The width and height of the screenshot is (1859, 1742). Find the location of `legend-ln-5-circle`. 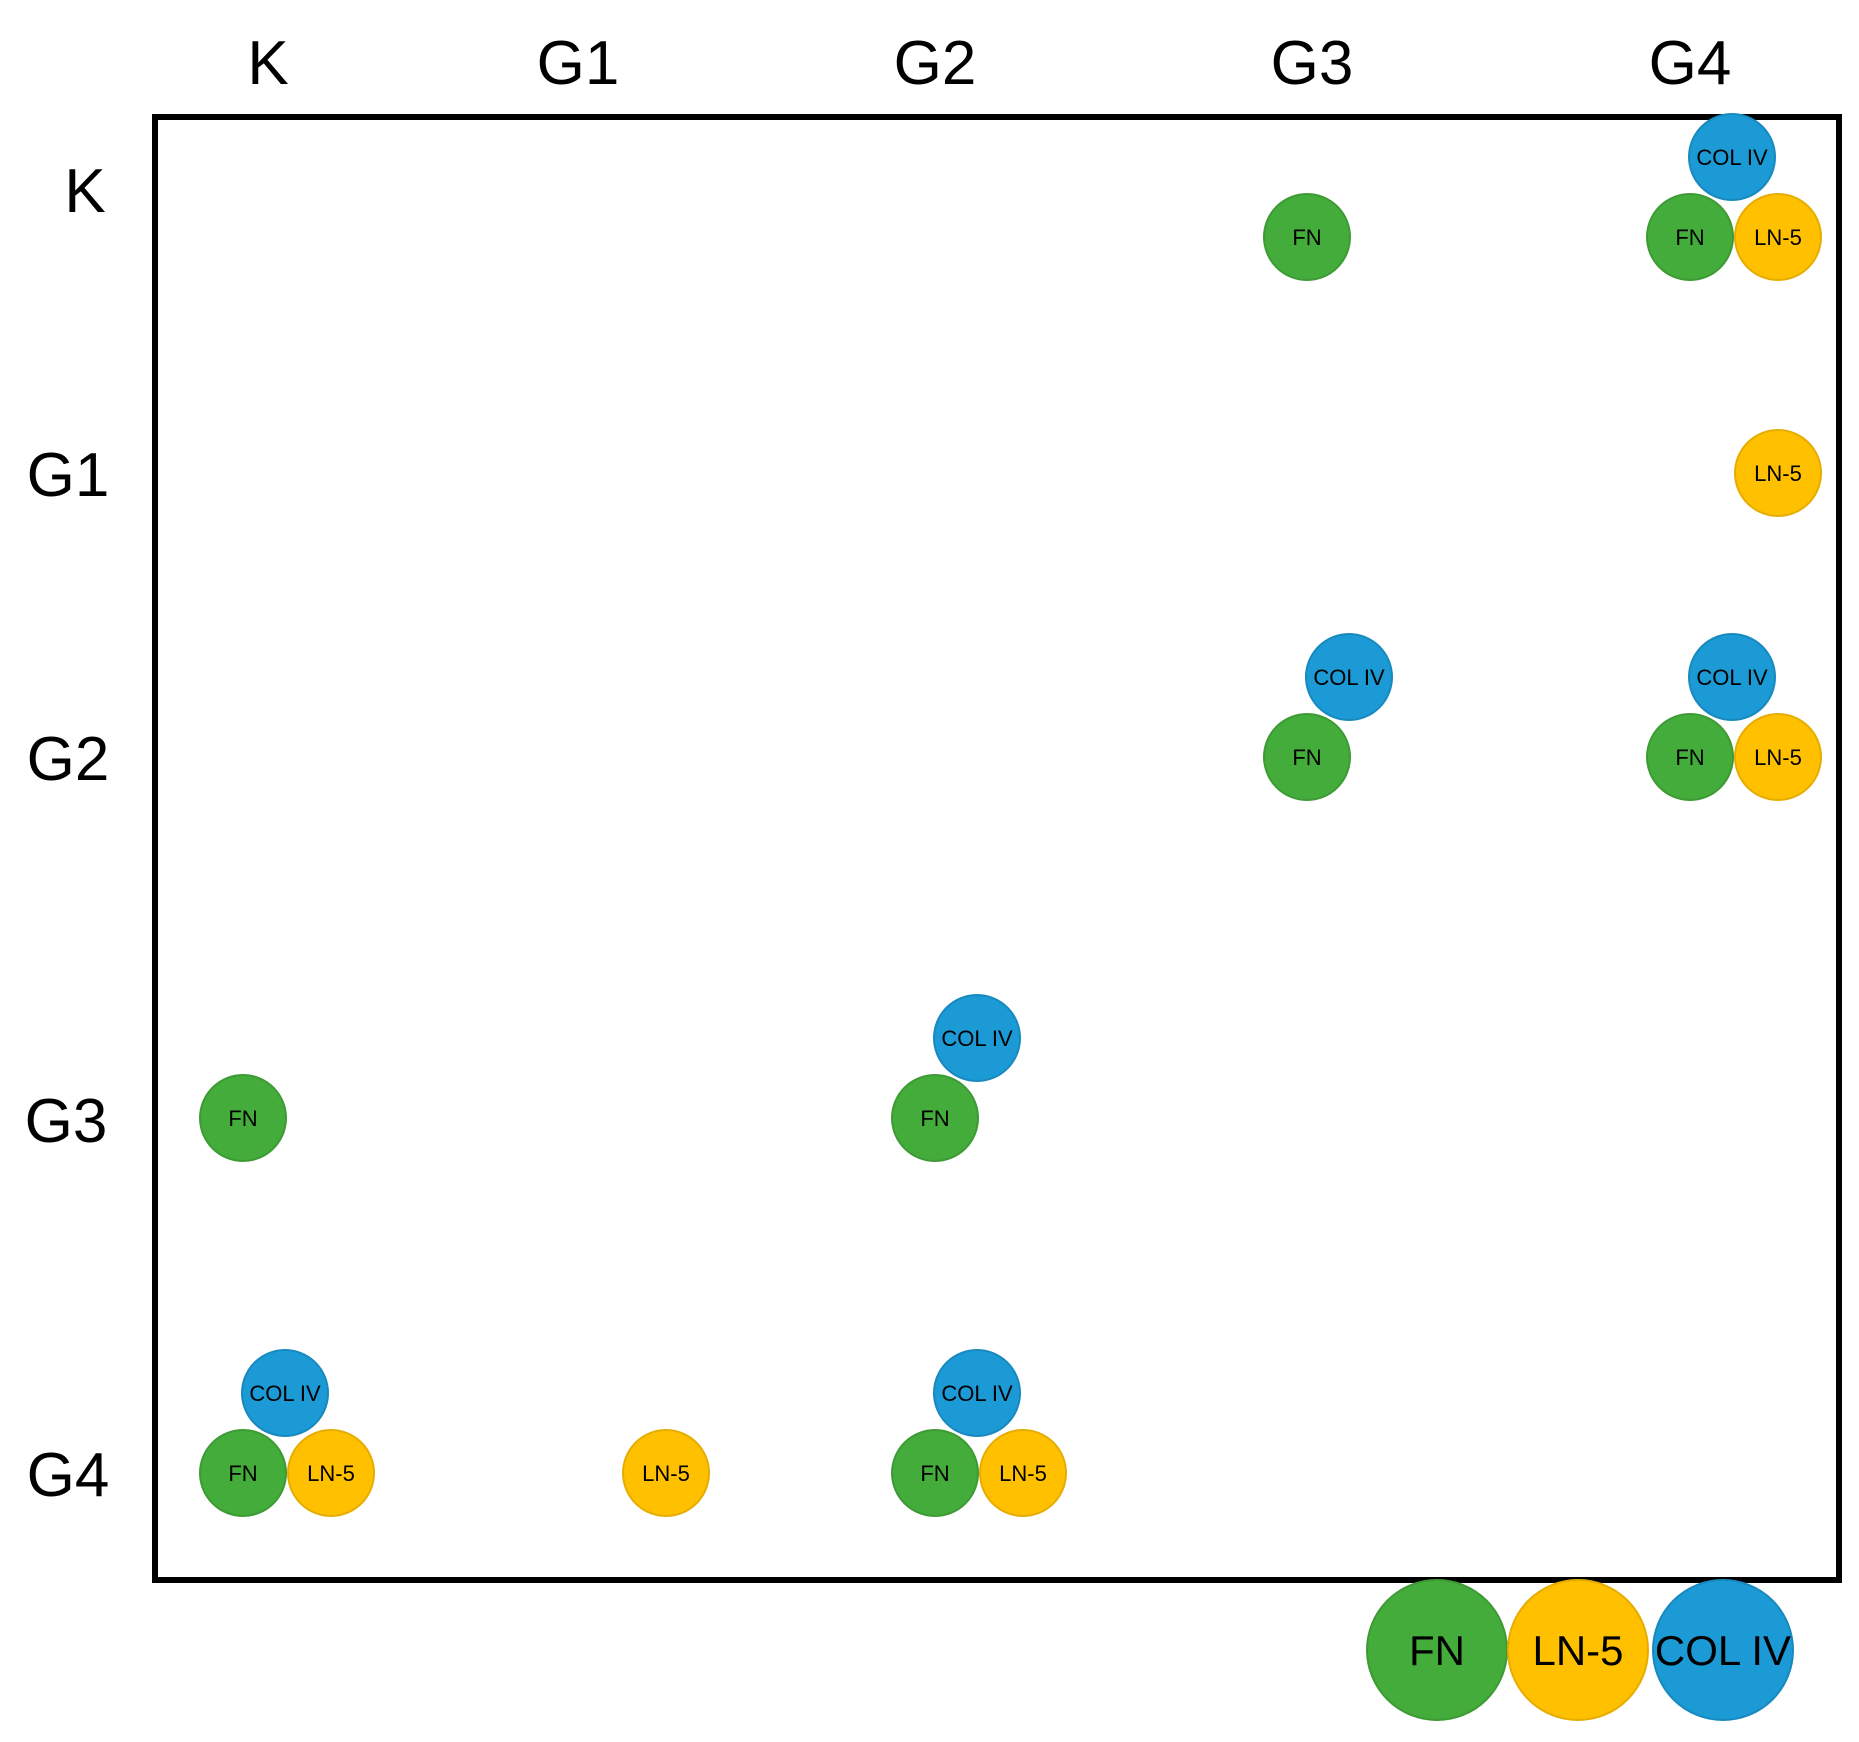

legend-ln-5-circle is located at coordinates (1578, 1650).